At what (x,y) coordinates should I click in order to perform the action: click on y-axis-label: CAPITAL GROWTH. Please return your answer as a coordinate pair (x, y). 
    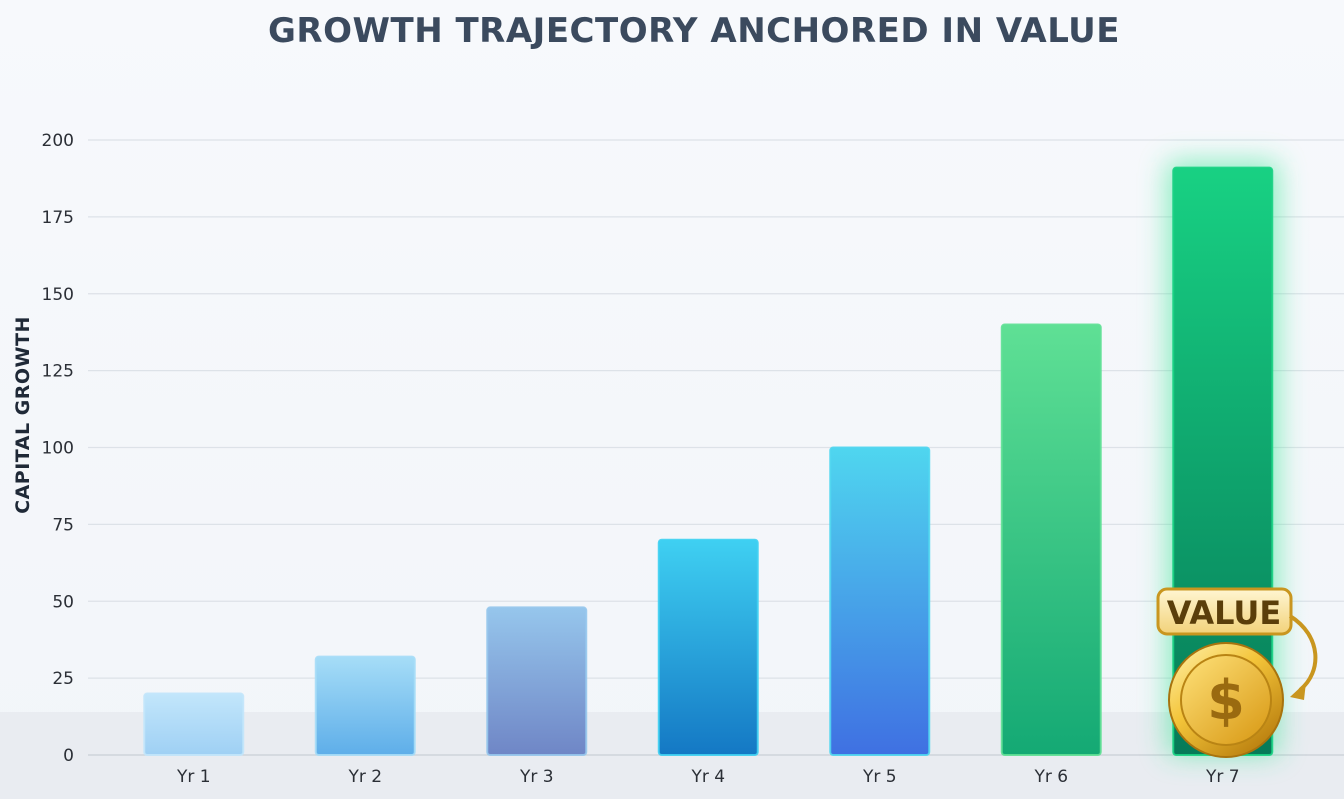
    Looking at the image, I should click on (23, 415).